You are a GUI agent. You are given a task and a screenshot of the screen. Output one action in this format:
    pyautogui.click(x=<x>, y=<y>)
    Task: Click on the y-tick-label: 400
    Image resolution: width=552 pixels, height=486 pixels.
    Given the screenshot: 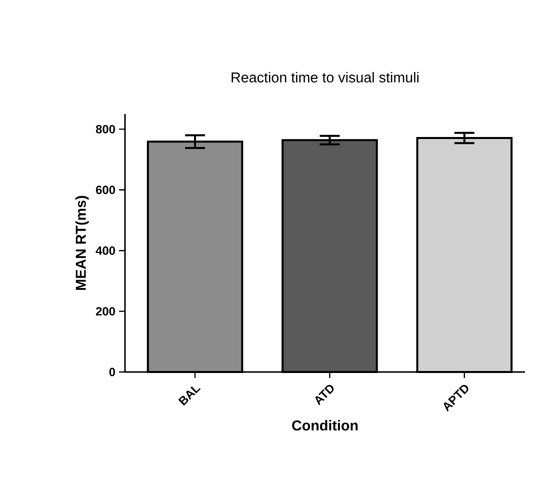 What is the action you would take?
    pyautogui.click(x=106, y=250)
    